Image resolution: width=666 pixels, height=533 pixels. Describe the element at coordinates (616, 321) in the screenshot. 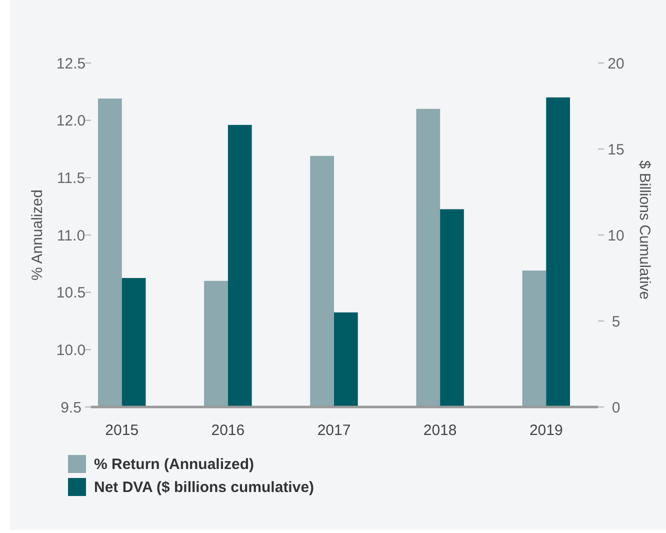

I see `y2-tick-label: 5` at that location.